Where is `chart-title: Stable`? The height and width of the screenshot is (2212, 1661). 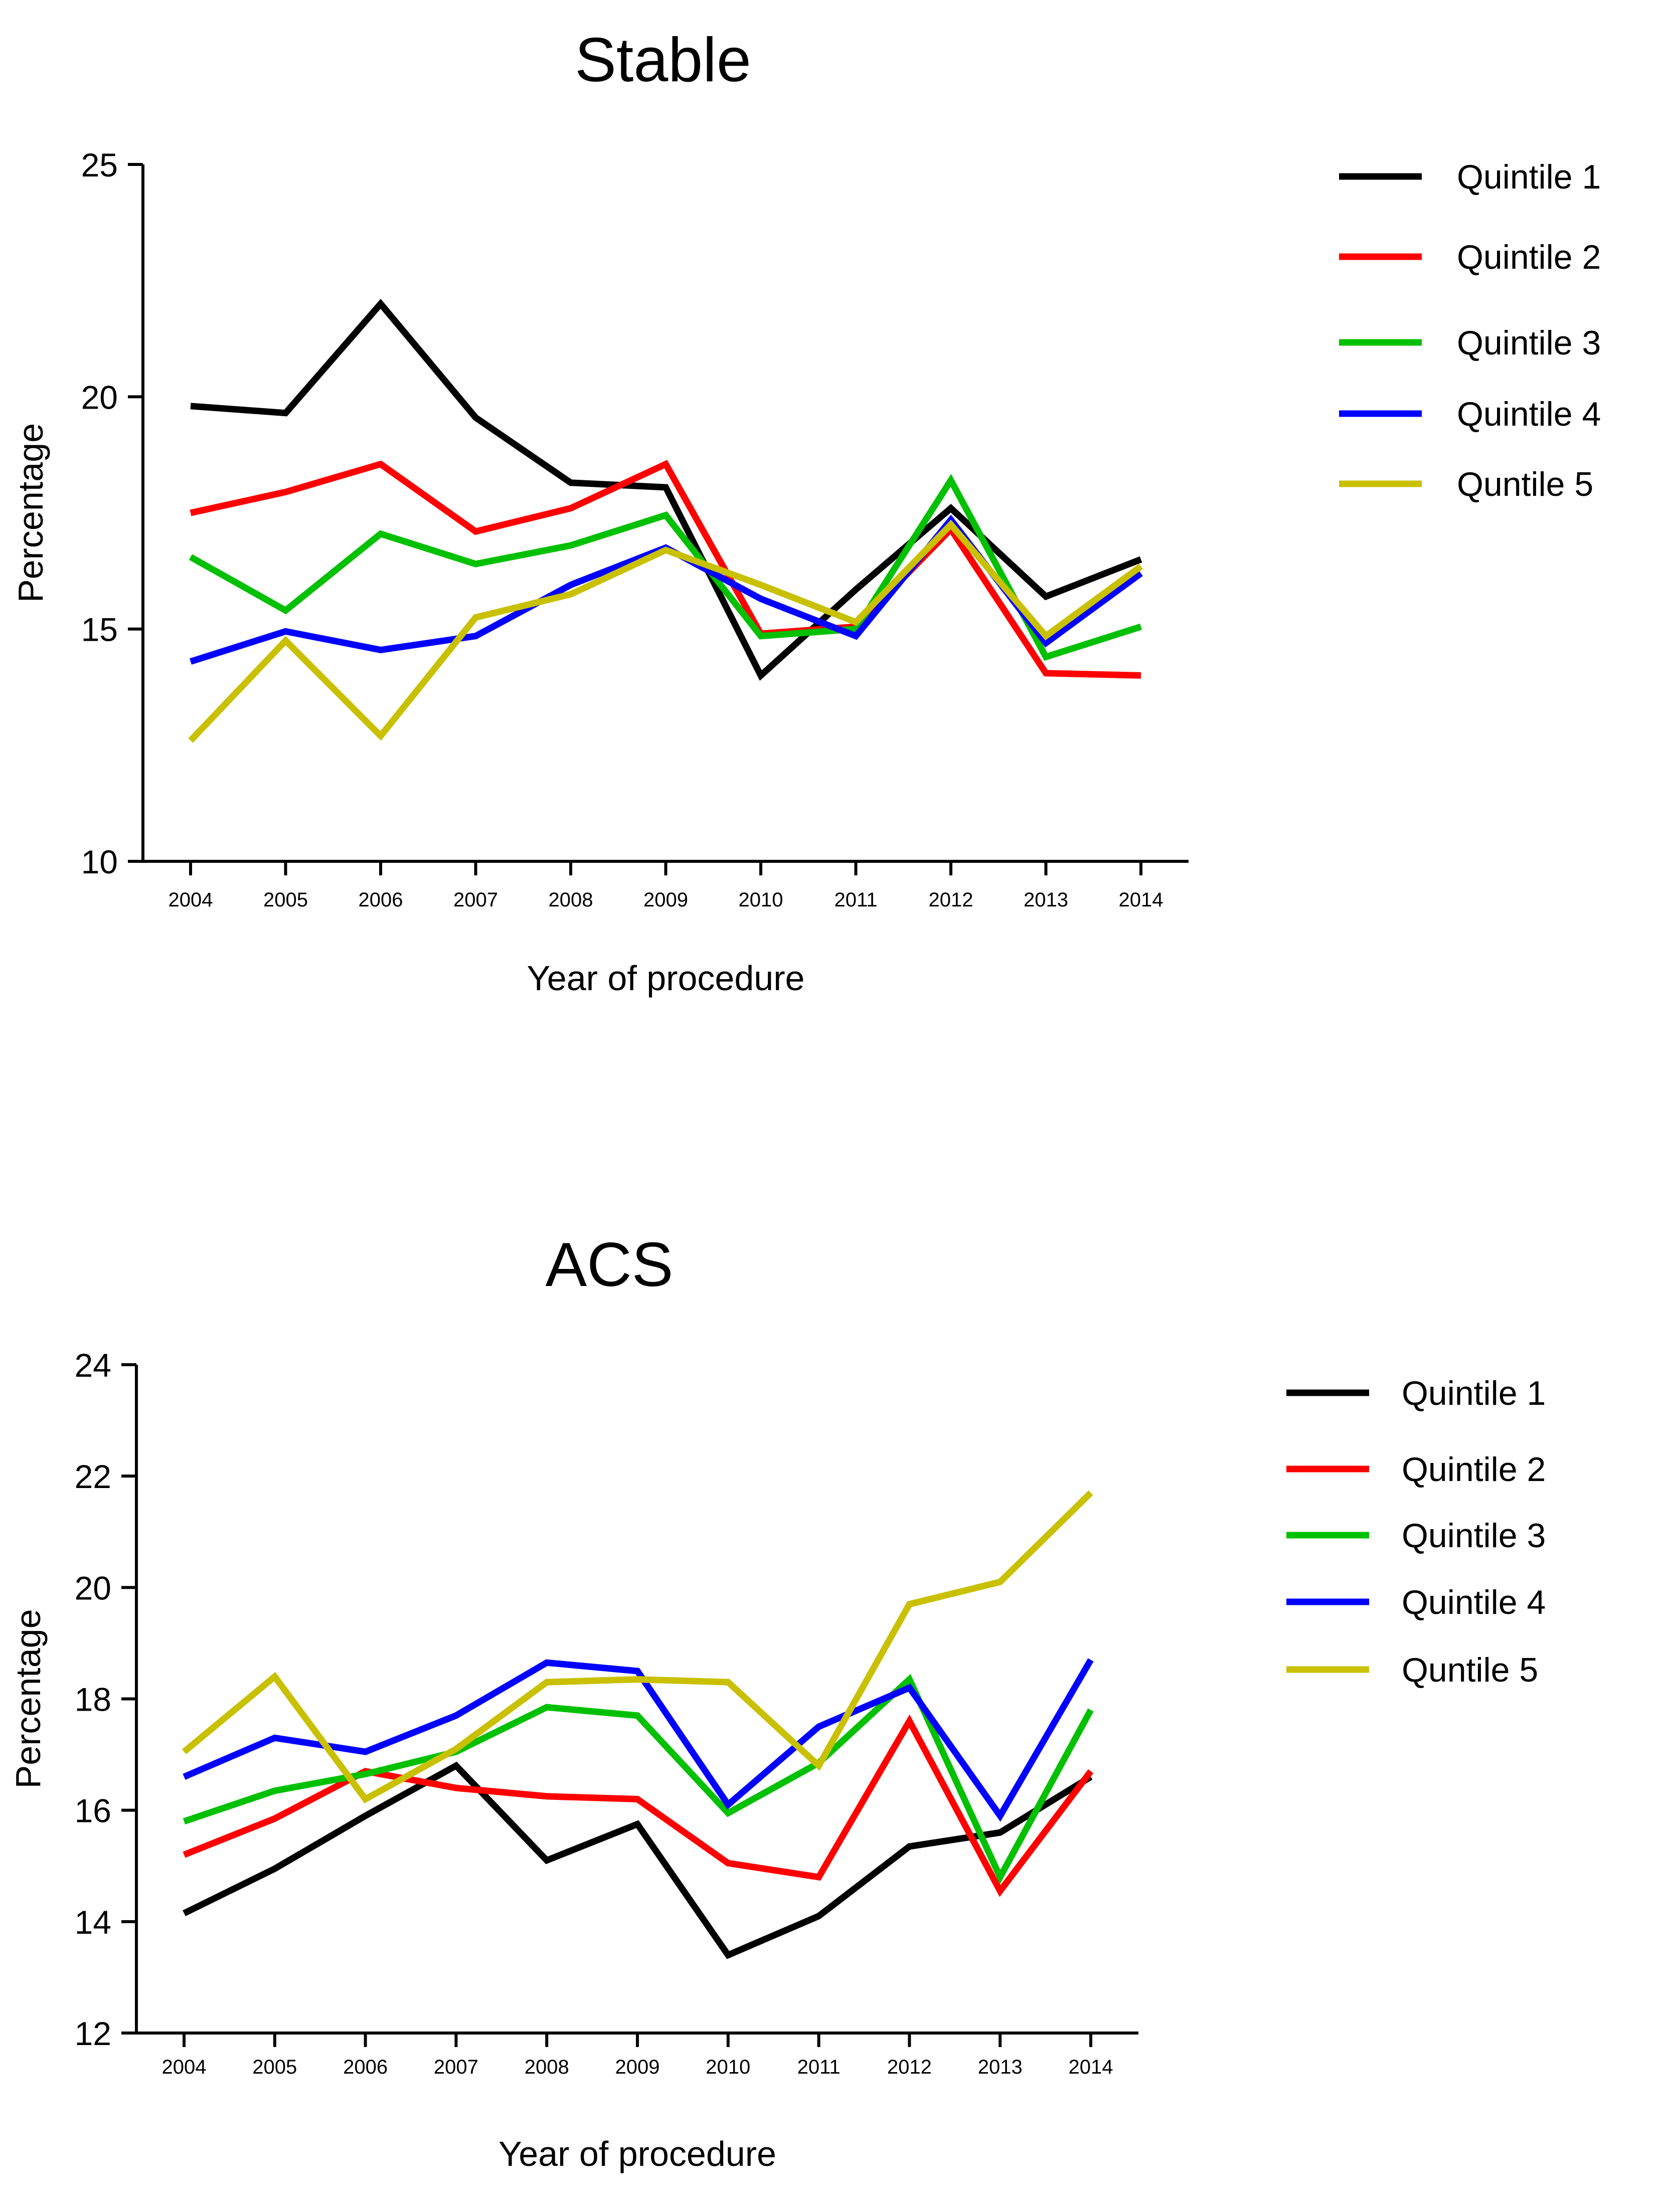
chart-title: Stable is located at coordinates (663, 60).